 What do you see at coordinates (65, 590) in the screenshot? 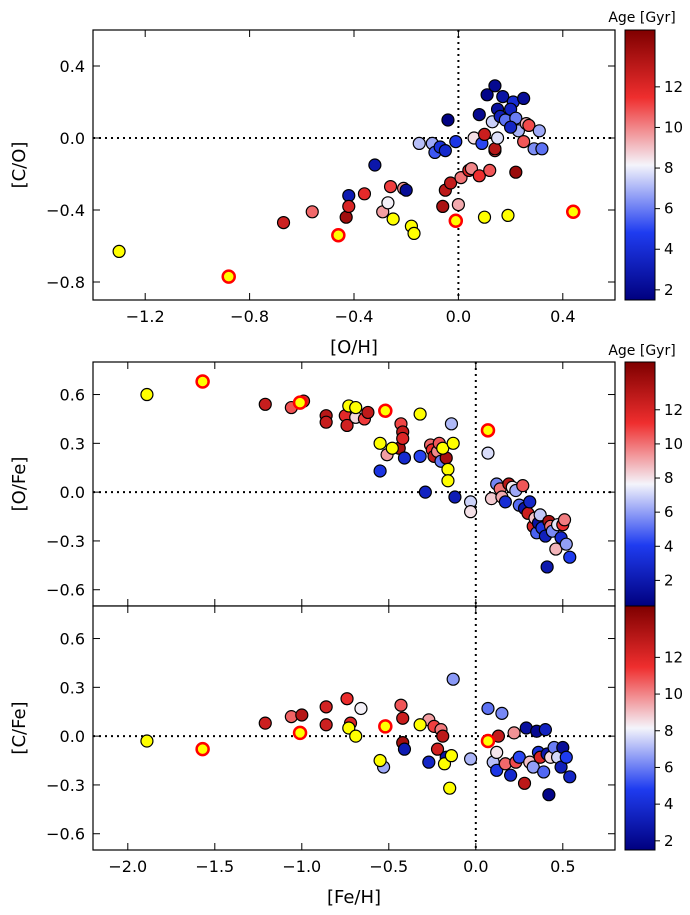
I see `y-tick-label: −0.6` at bounding box center [65, 590].